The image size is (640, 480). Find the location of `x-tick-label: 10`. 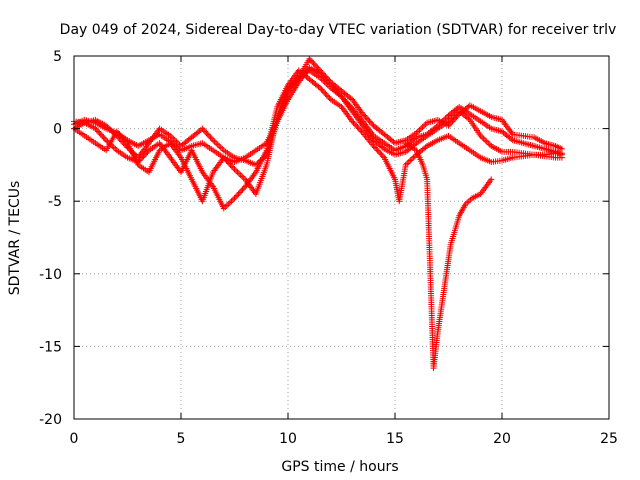

x-tick-label: 10 is located at coordinates (288, 439).